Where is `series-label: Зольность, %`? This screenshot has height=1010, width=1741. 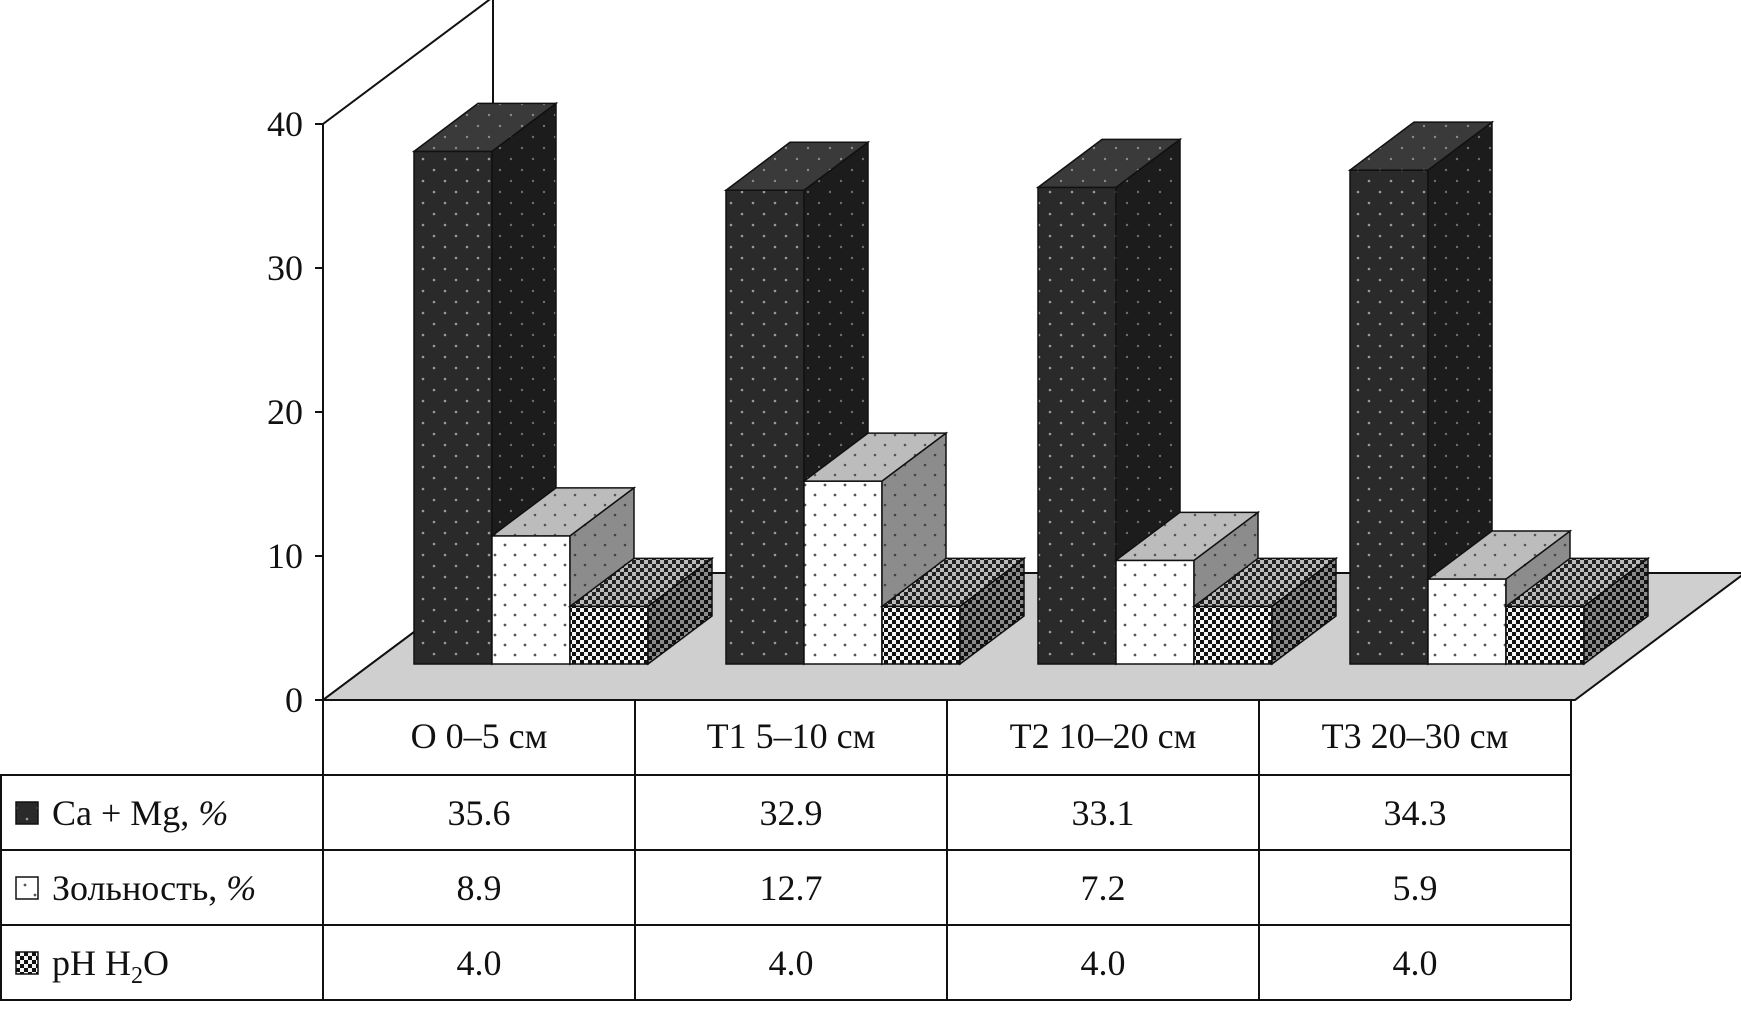
series-label: Зольность, % is located at coordinates (154, 888).